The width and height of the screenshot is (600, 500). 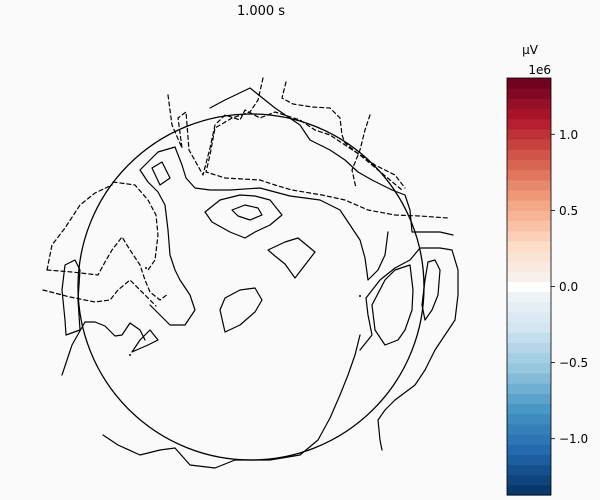 I want to click on plot-title: 1.000 s, so click(x=261, y=11).